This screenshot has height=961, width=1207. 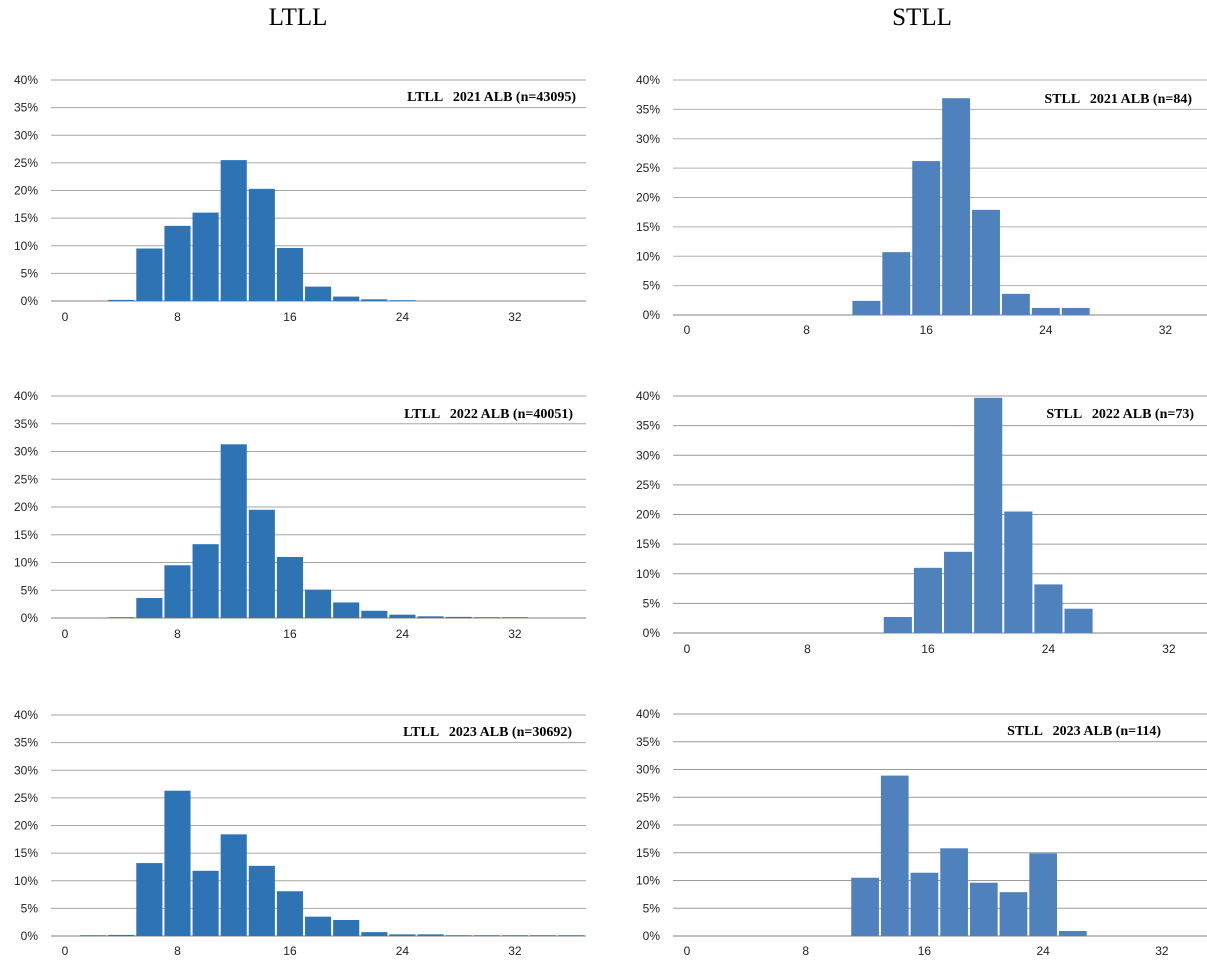 I want to click on right-column-header: STLL, so click(x=922, y=17).